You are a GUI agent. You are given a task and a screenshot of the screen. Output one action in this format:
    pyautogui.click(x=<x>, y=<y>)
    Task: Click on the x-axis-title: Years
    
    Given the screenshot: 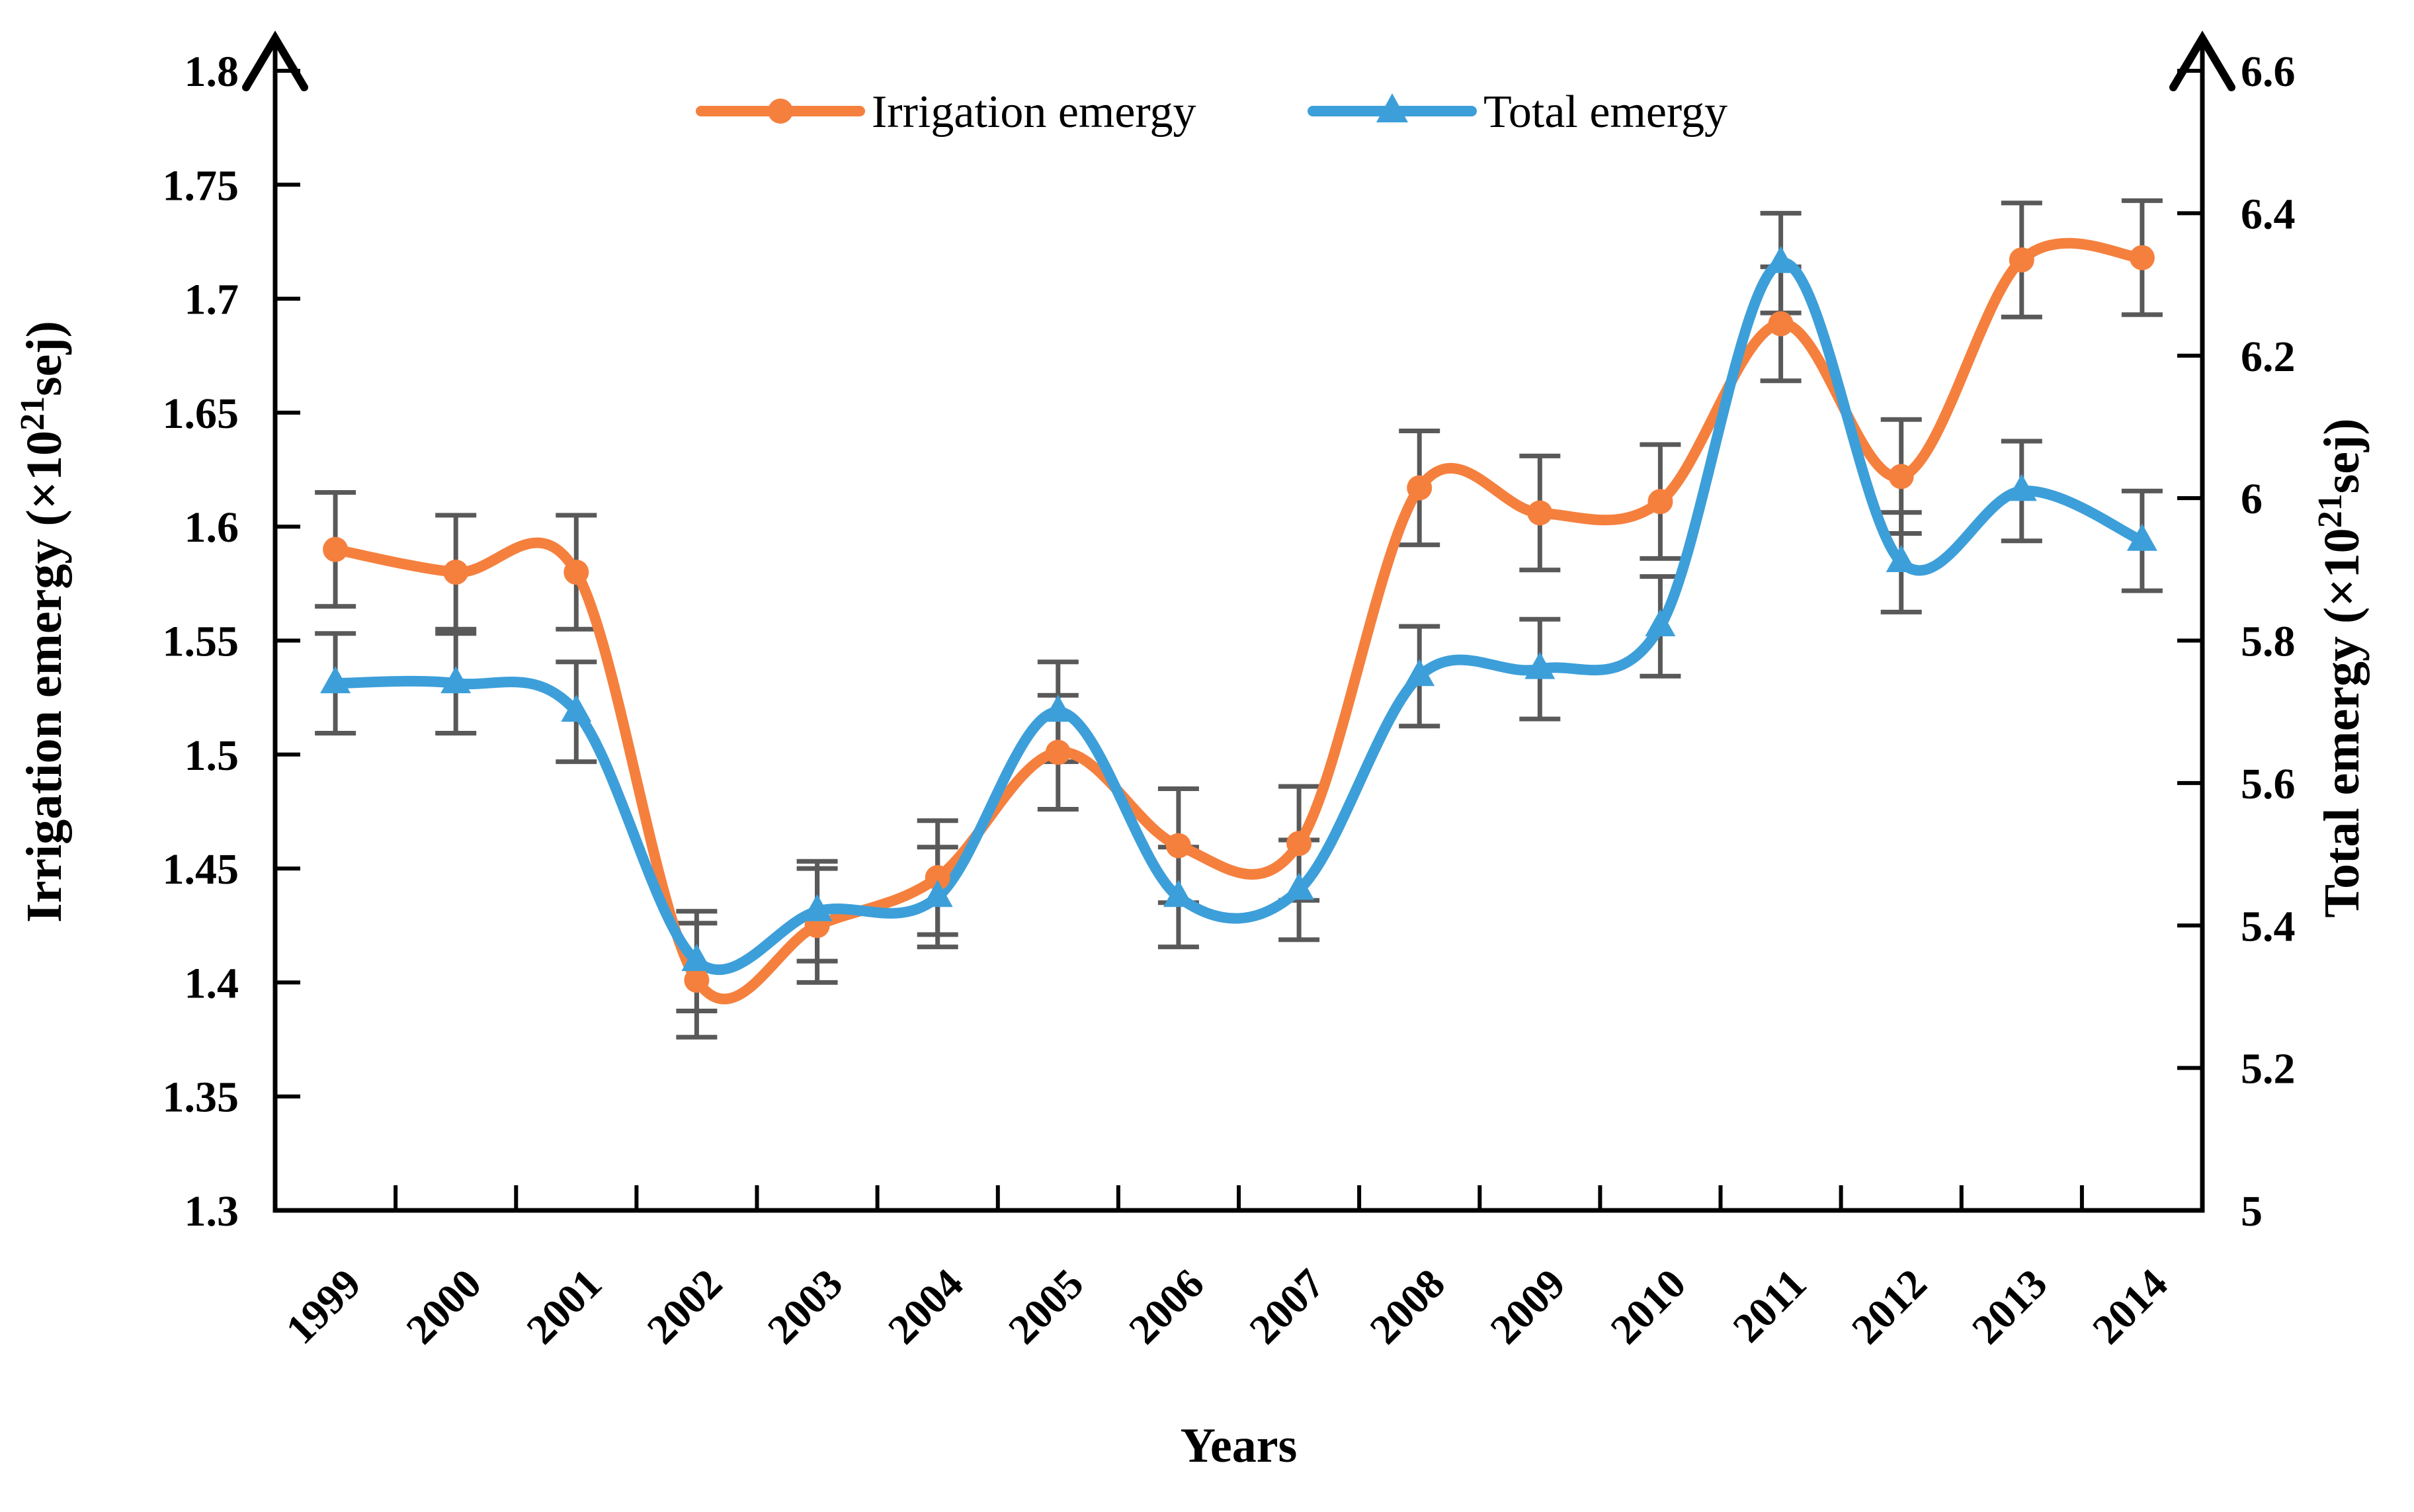 What is the action you would take?
    pyautogui.click(x=1239, y=1446)
    